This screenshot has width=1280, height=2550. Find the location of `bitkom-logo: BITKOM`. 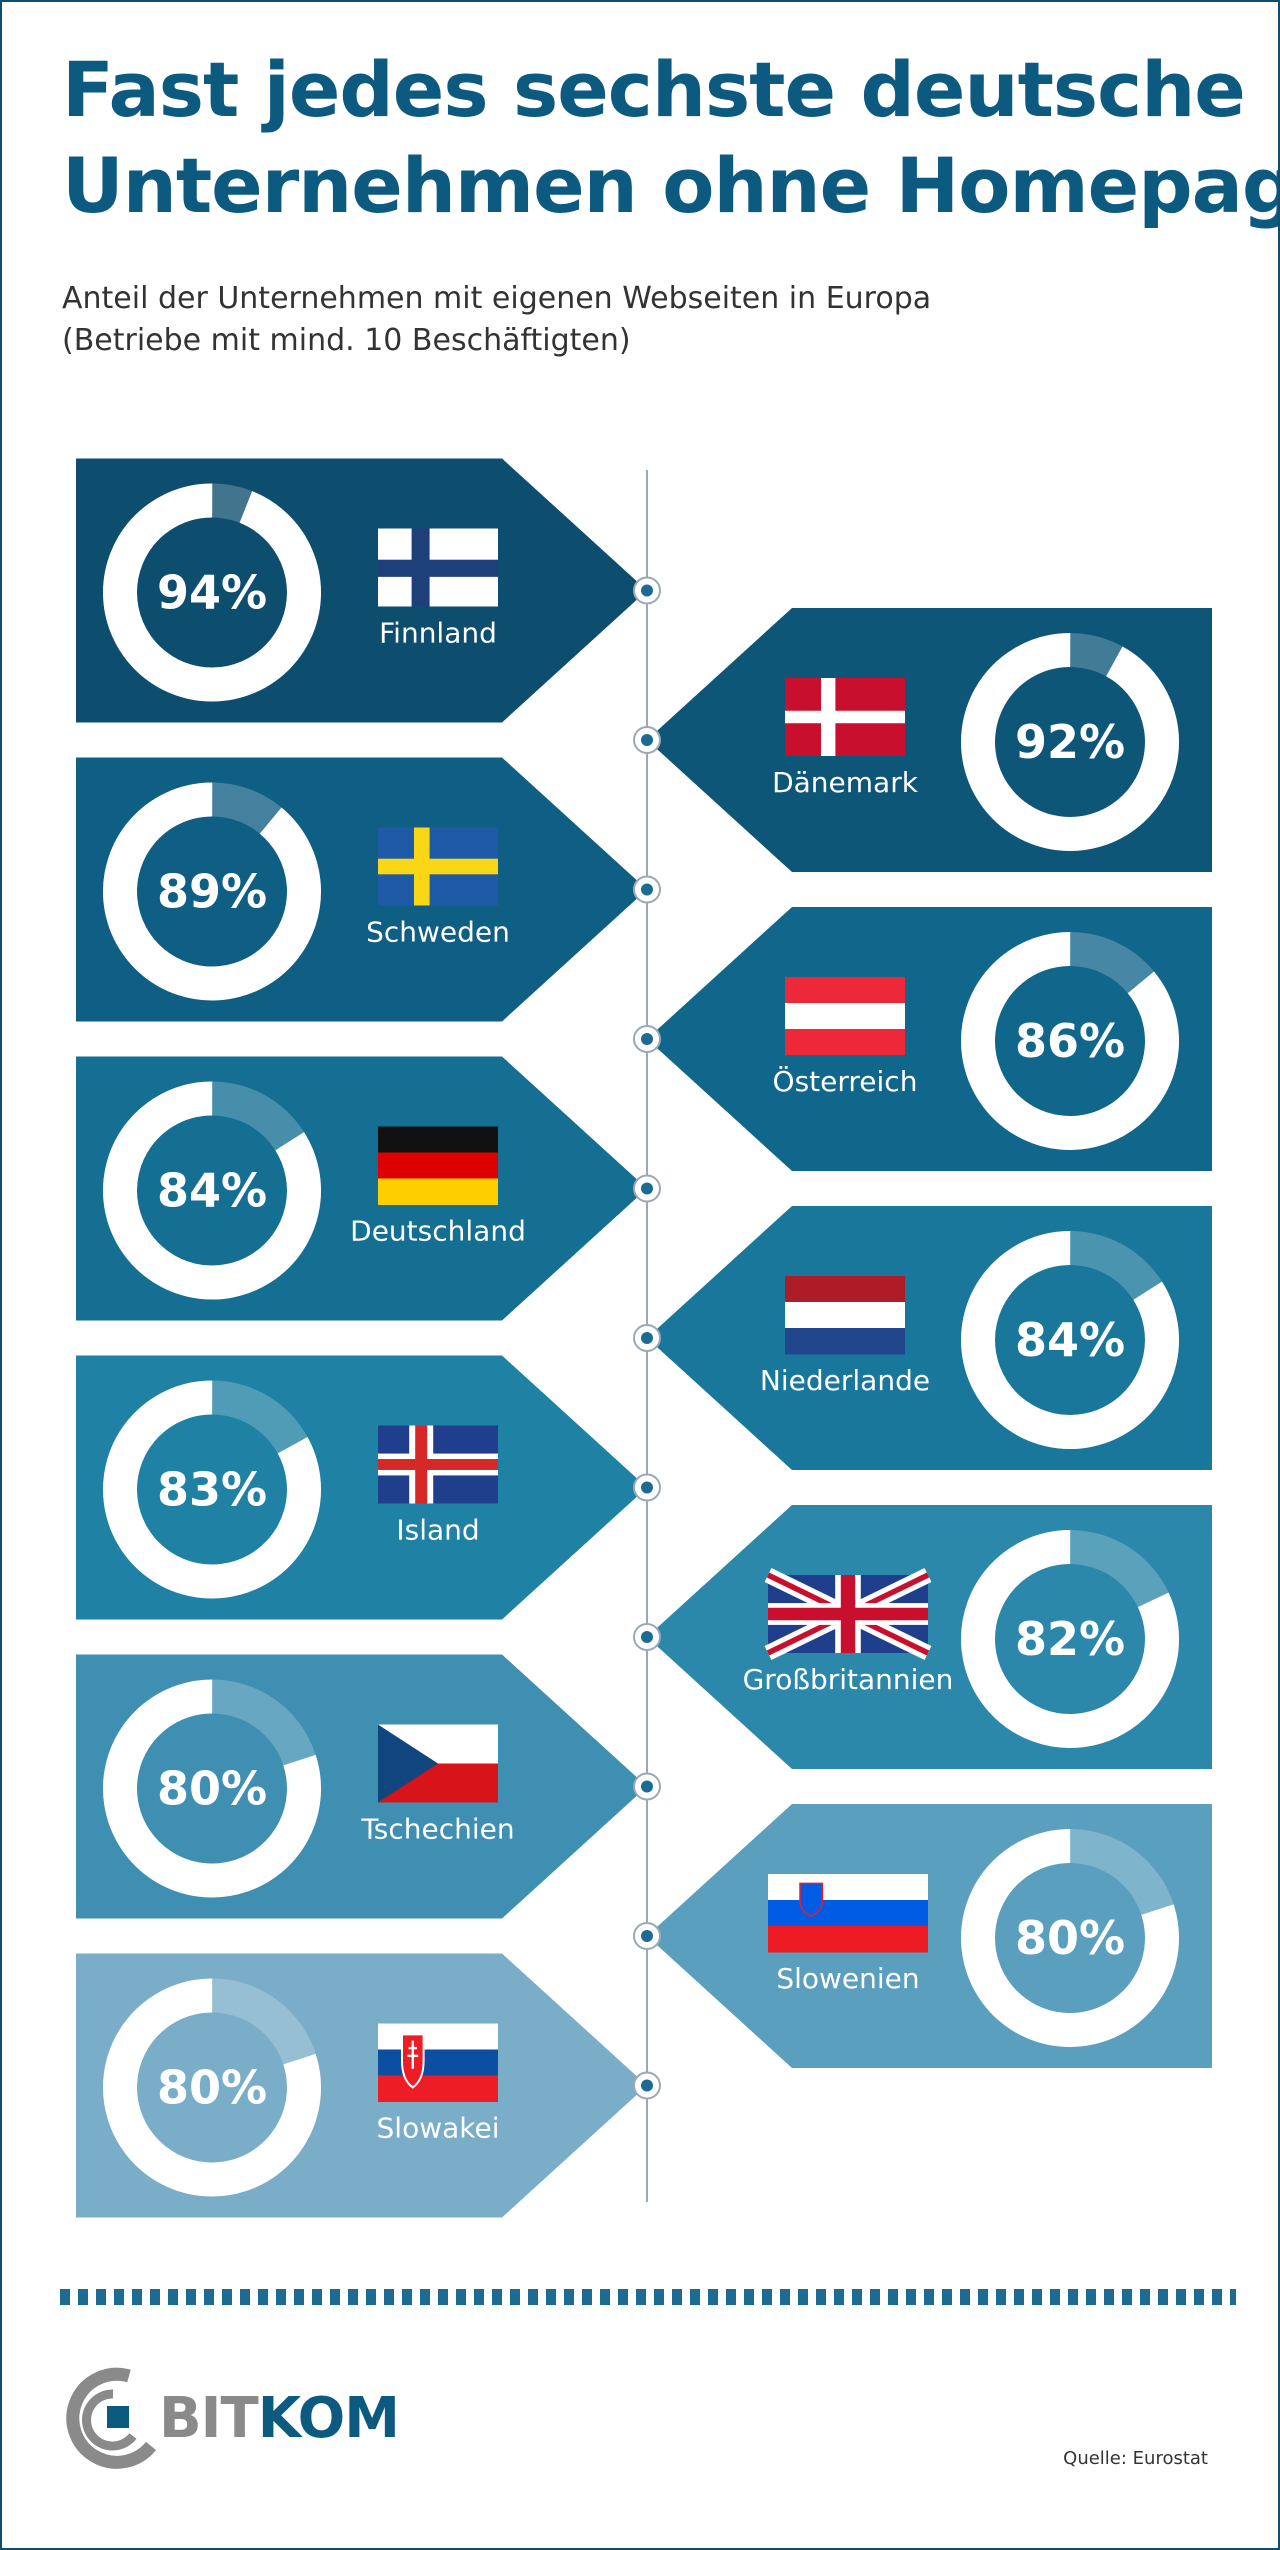

bitkom-logo: BITKOM is located at coordinates (247, 2417).